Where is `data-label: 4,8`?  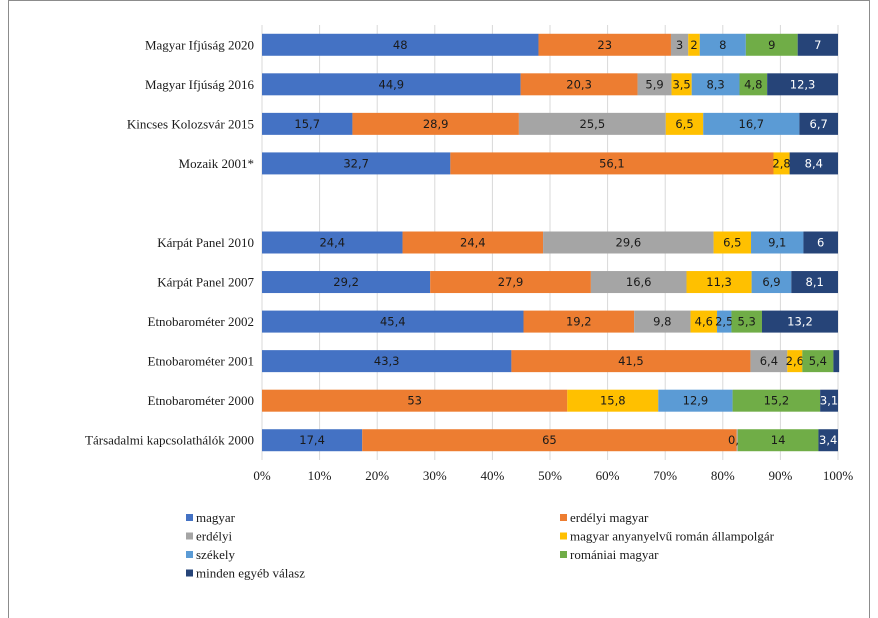
data-label: 4,8 is located at coordinates (753, 84).